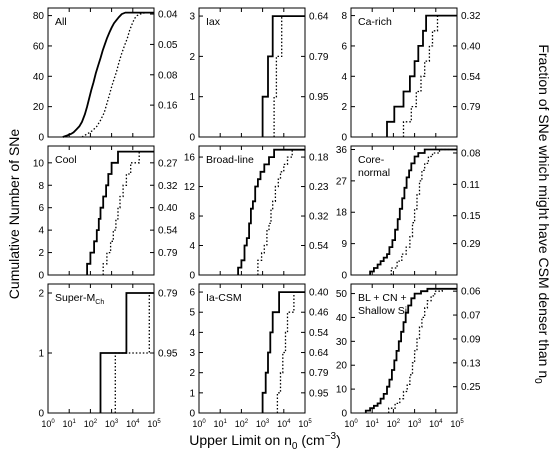 This screenshot has height=456, width=550. Describe the element at coordinates (342, 150) in the screenshot. I see `y-tick-label: 36` at that location.